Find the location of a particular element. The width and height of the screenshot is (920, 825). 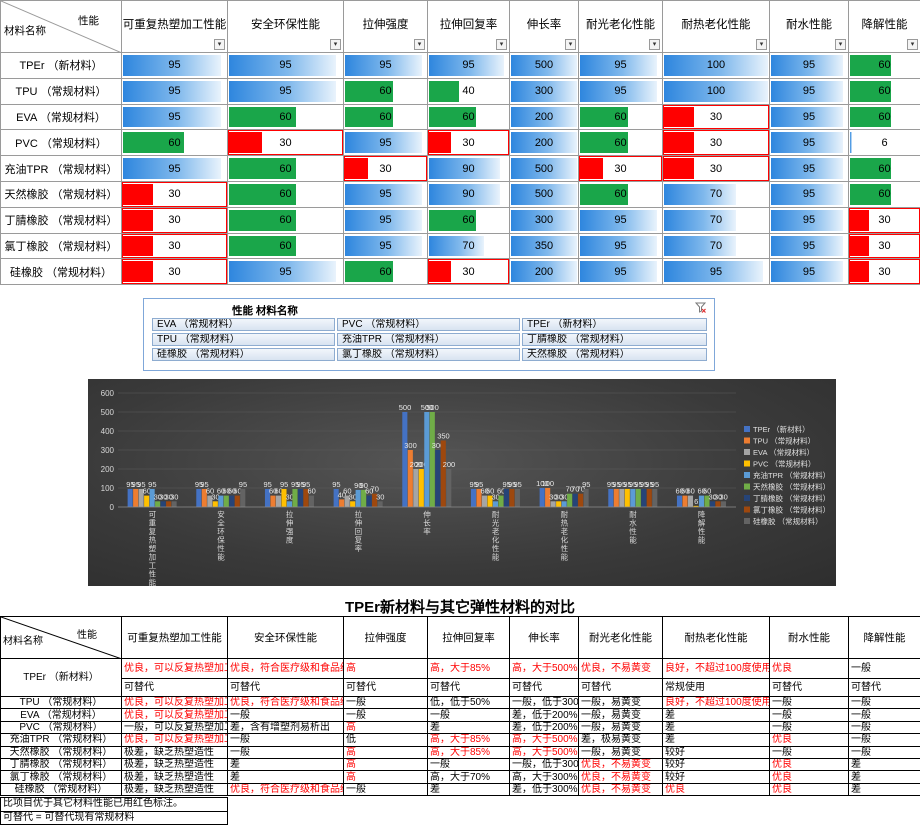

slicer-item: PVC （常规材料） is located at coordinates (428, 324).